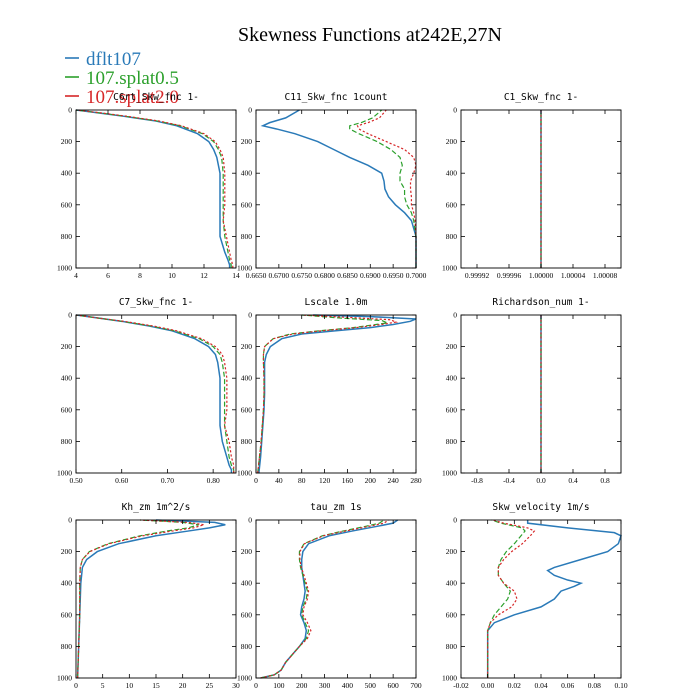  I want to click on x-tick-label: 0.50, so click(75, 480).